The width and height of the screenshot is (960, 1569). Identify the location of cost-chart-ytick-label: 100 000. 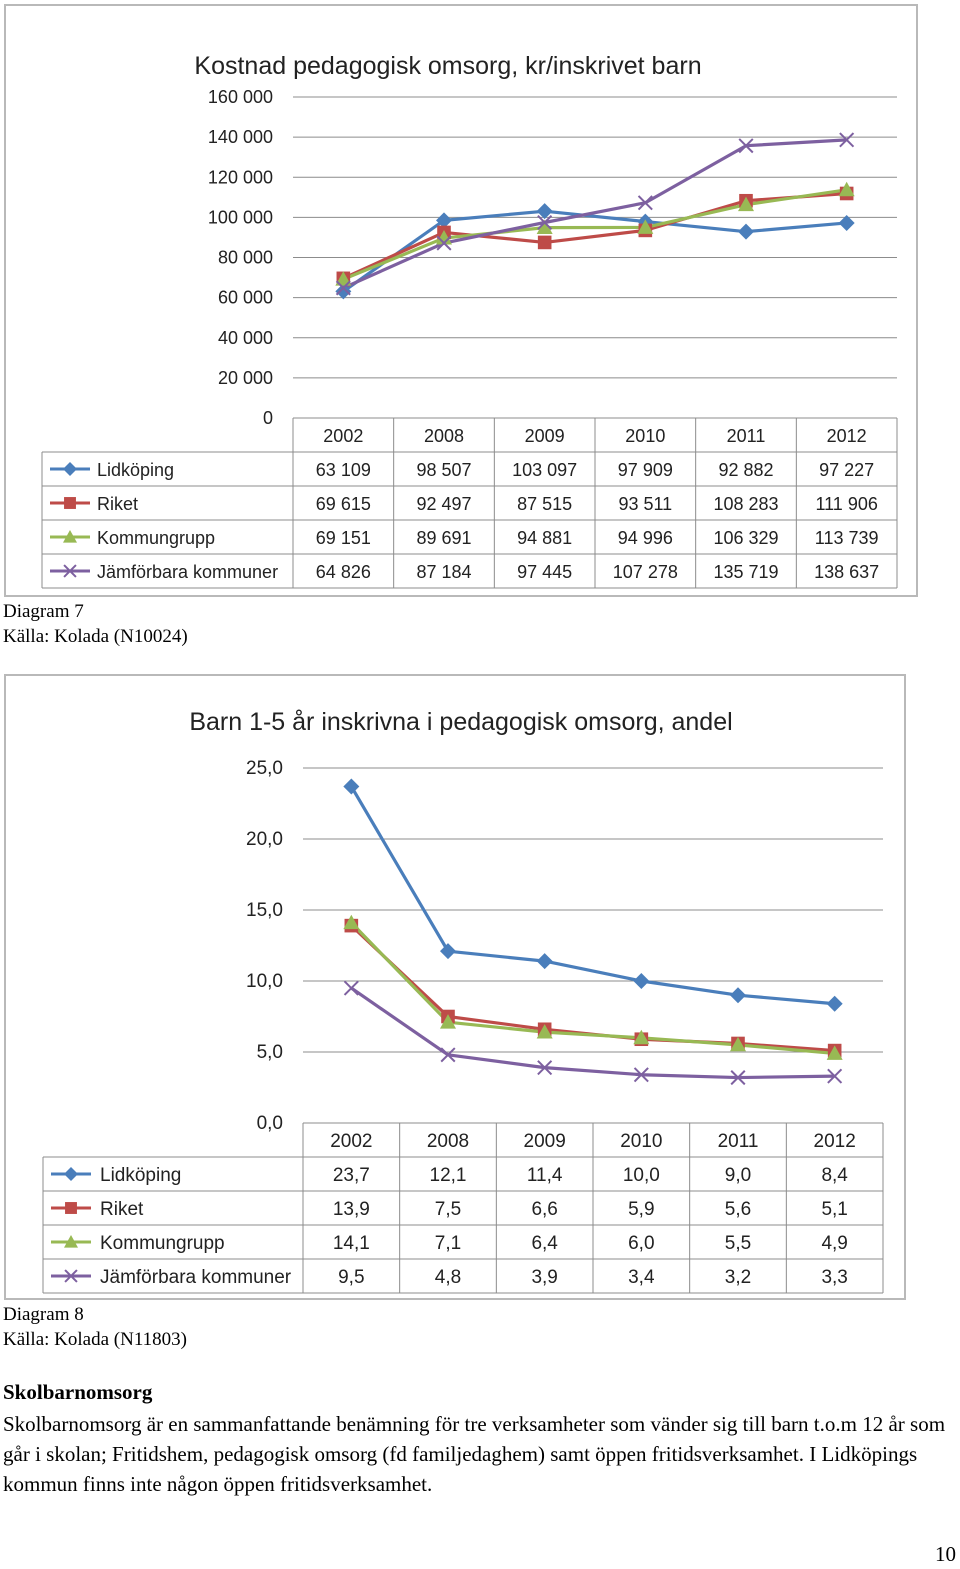
(240, 217).